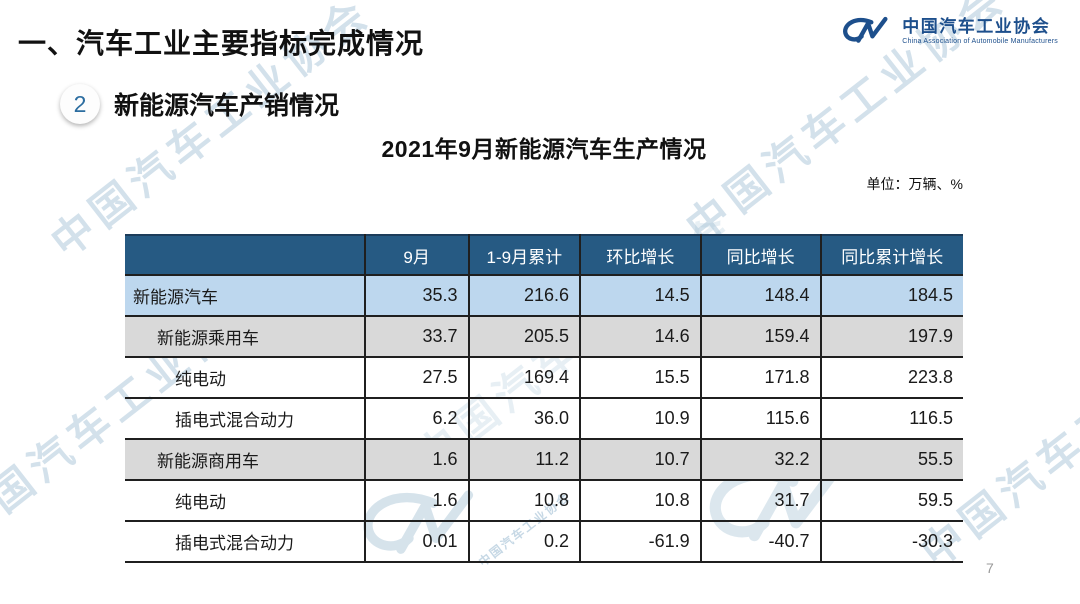 Image resolution: width=1080 pixels, height=604 pixels. Describe the element at coordinates (416, 295) in the screenshot. I see `cell: 35.3` at that location.